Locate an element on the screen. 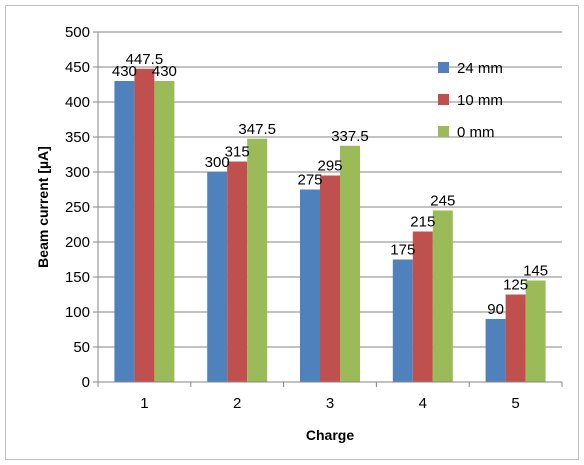 The image size is (584, 465). data-label: 337.5 is located at coordinates (350, 136).